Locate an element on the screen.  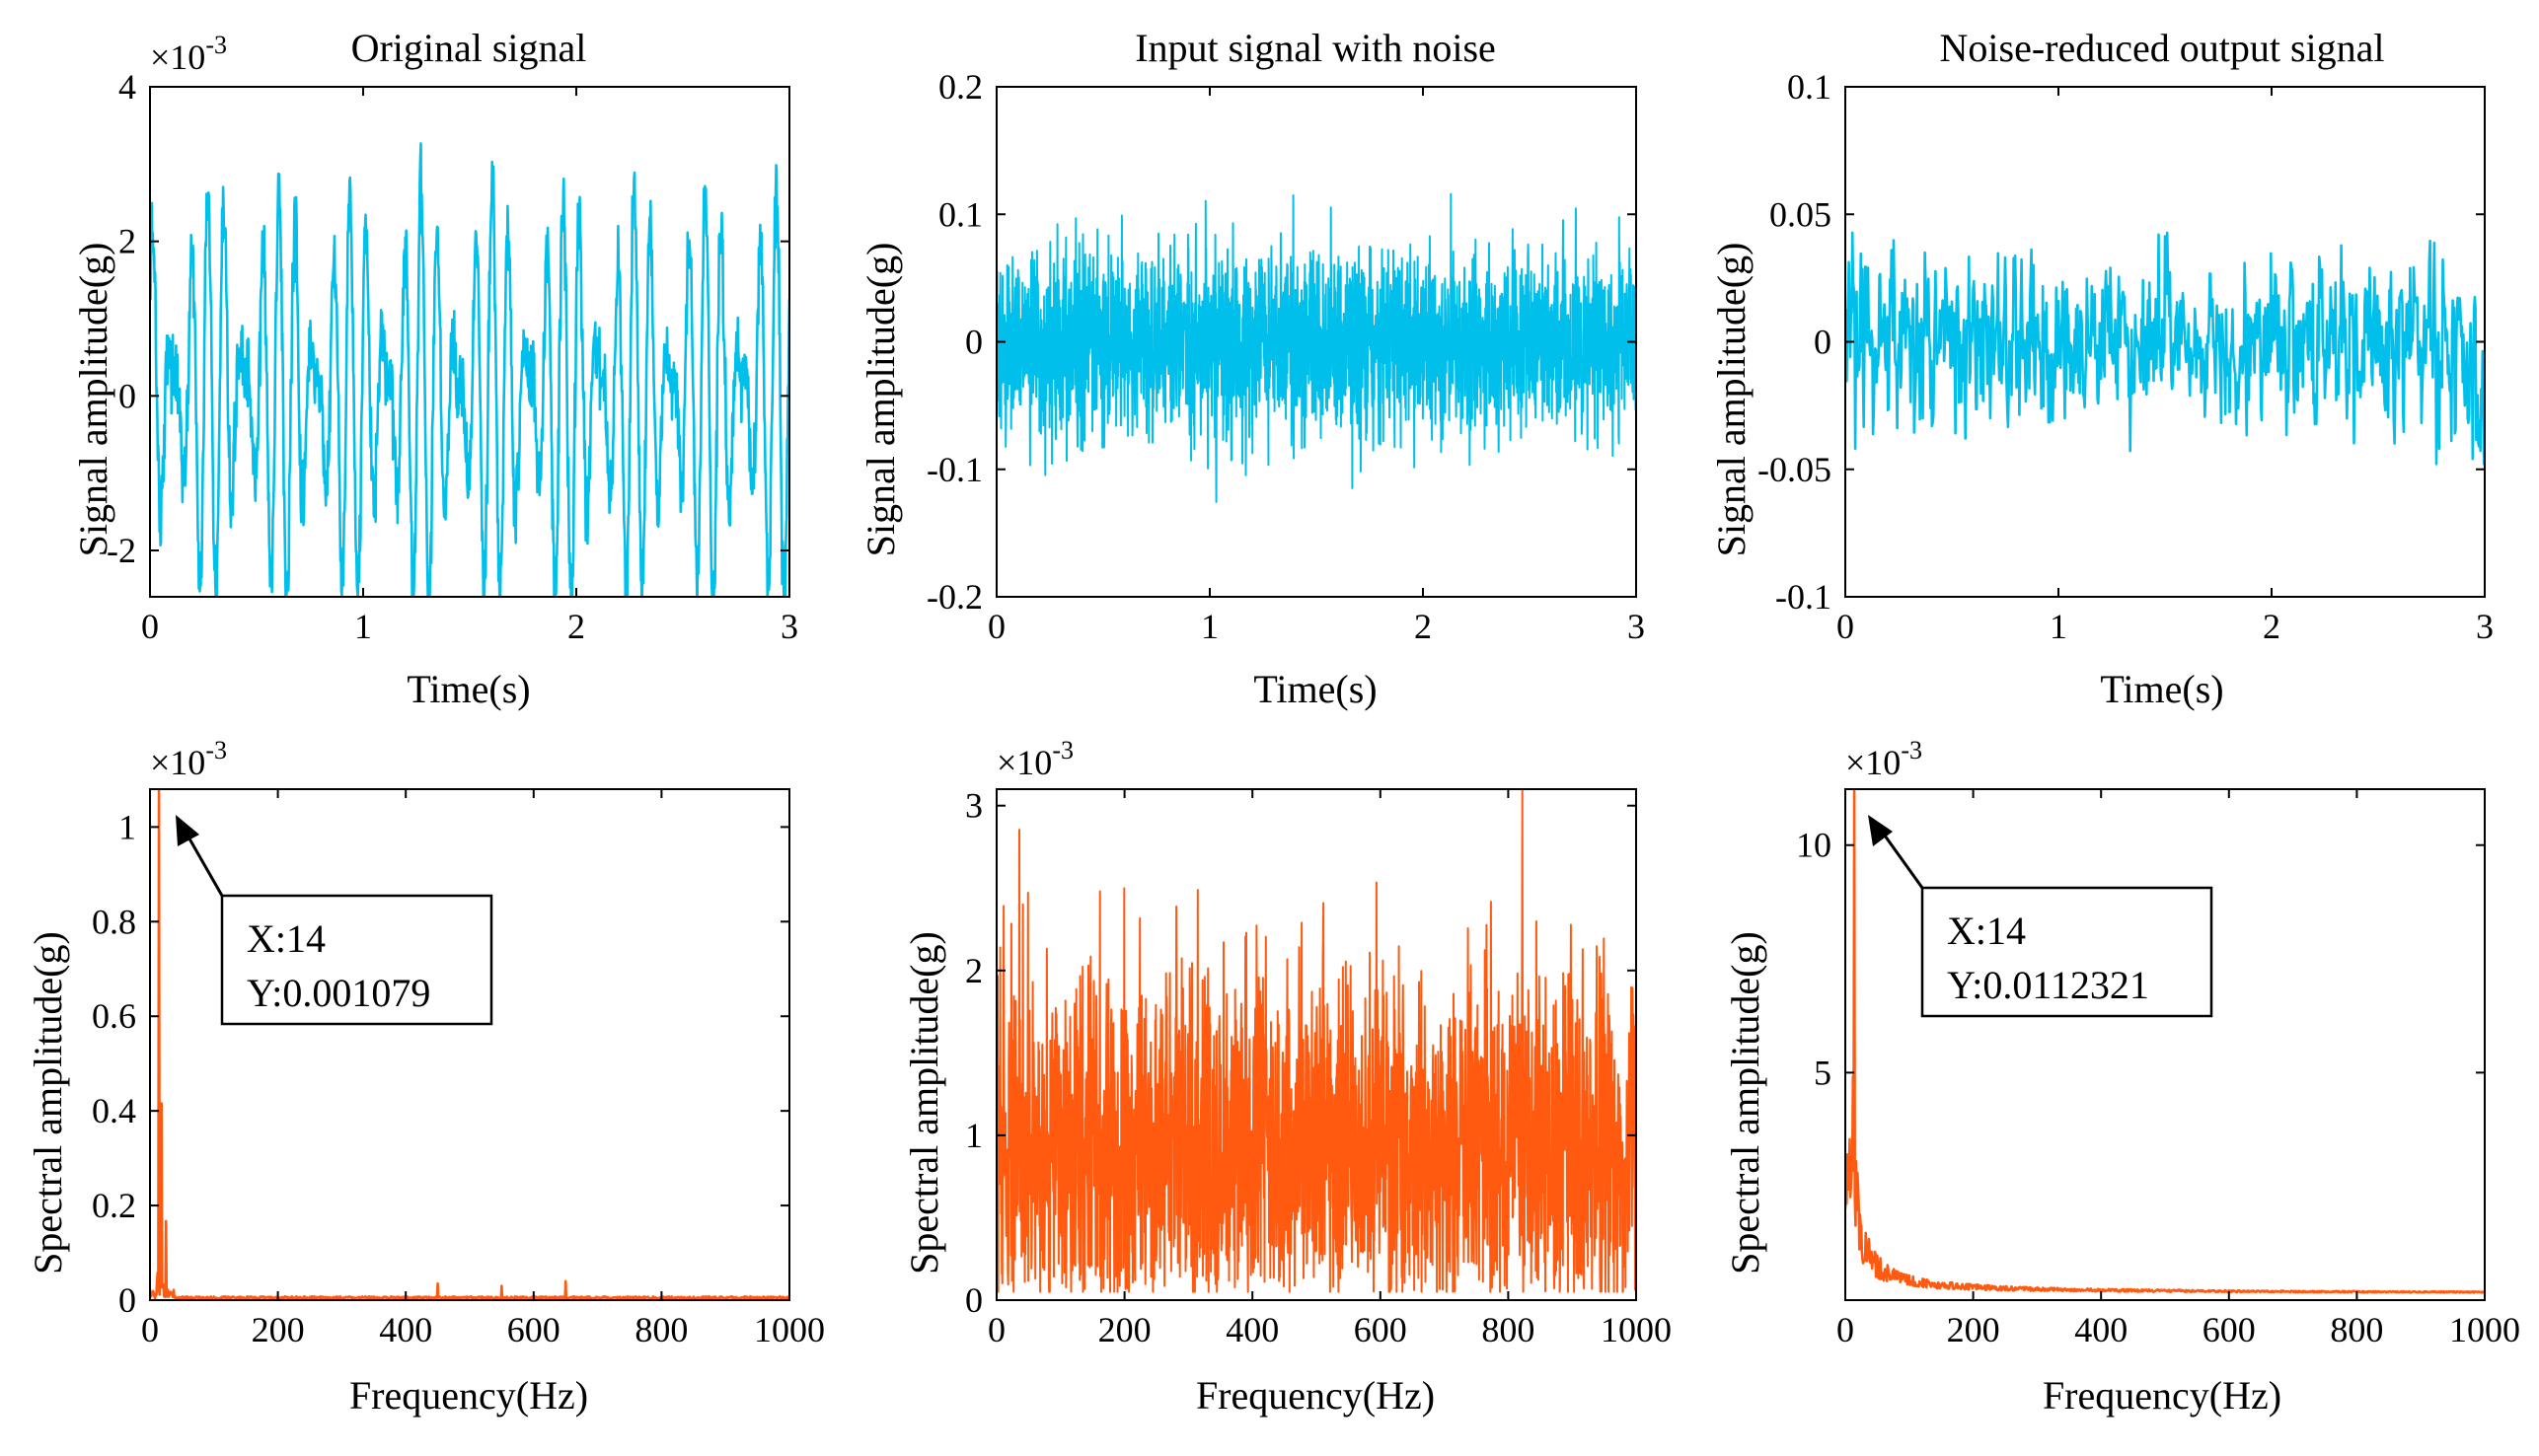
plot-area: 0 200 400 600 800 1000 0 0.2 0.4 0.6 0.8 1 is located at coordinates (458, 1068).